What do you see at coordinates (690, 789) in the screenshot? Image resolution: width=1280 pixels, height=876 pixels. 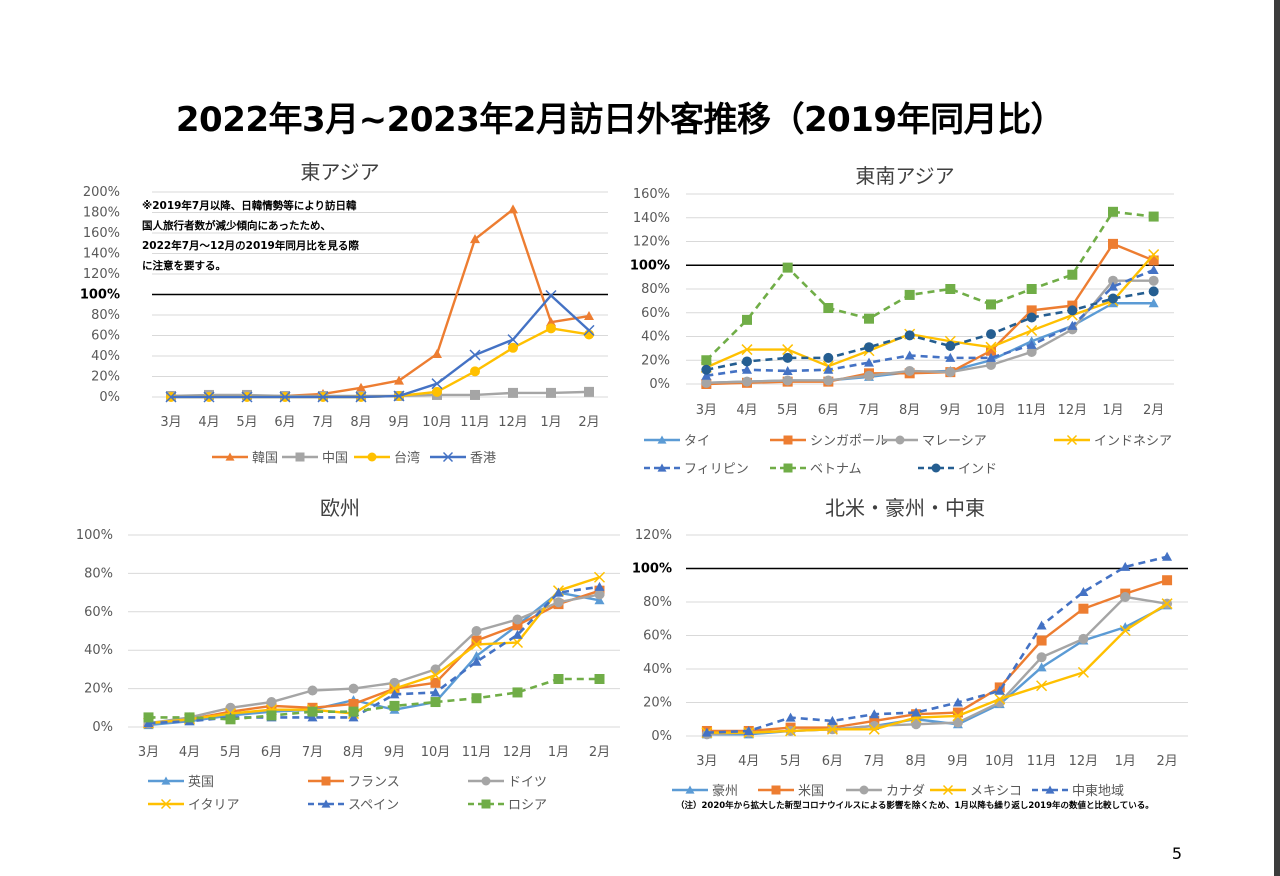 I see `legend-swatch-triangle-icon` at bounding box center [690, 789].